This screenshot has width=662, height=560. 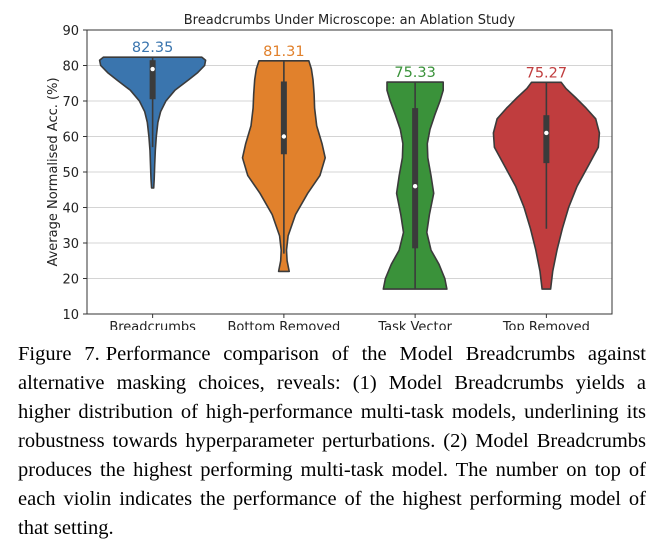 What do you see at coordinates (153, 48) in the screenshot?
I see `max-value-label: 82.35` at bounding box center [153, 48].